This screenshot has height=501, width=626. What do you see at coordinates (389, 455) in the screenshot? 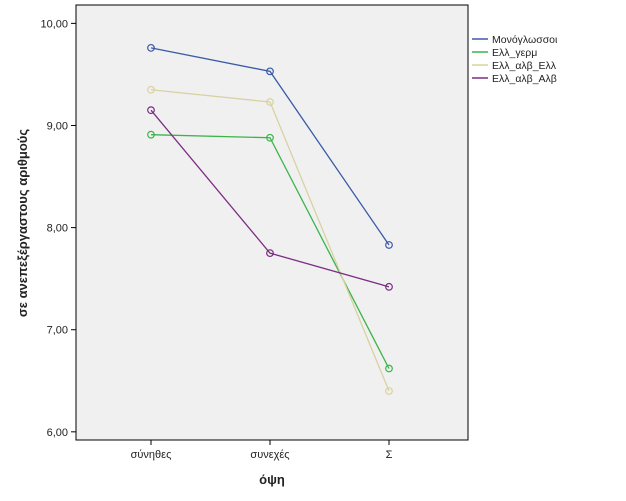
I see `x-tick-label: Σ` at bounding box center [389, 455].